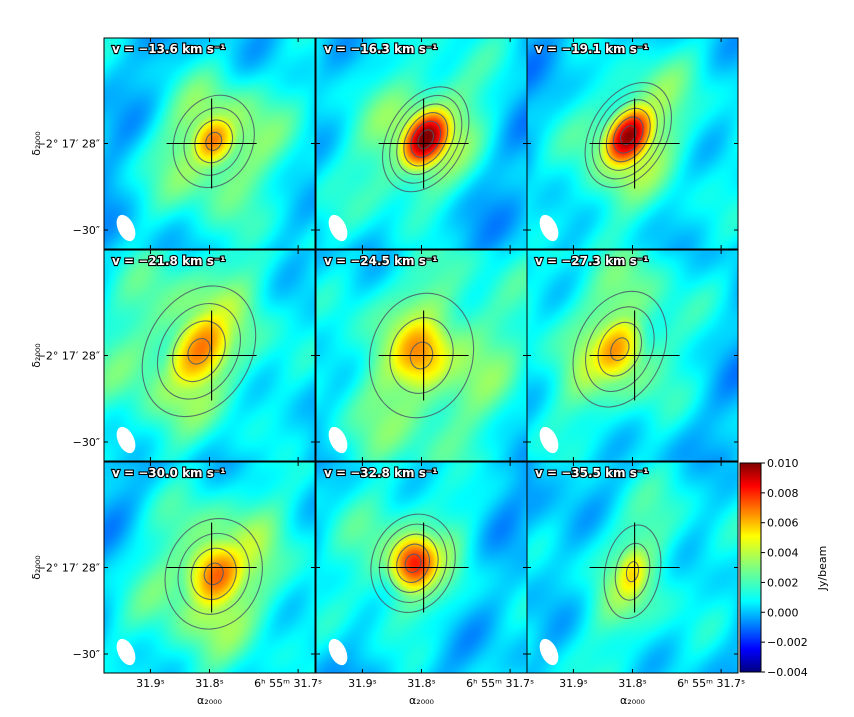  What do you see at coordinates (380, 49) in the screenshot?
I see `velocity-label: v = −16.3 km s⁻¹` at bounding box center [380, 49].